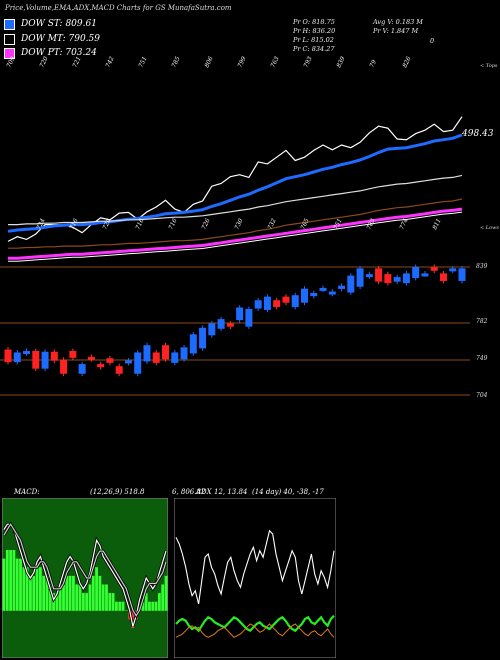 The height and width of the screenshot is (660, 500). What do you see at coordinates (482, 358) in the screenshot?
I see `price-axis-tick: 749` at bounding box center [482, 358].